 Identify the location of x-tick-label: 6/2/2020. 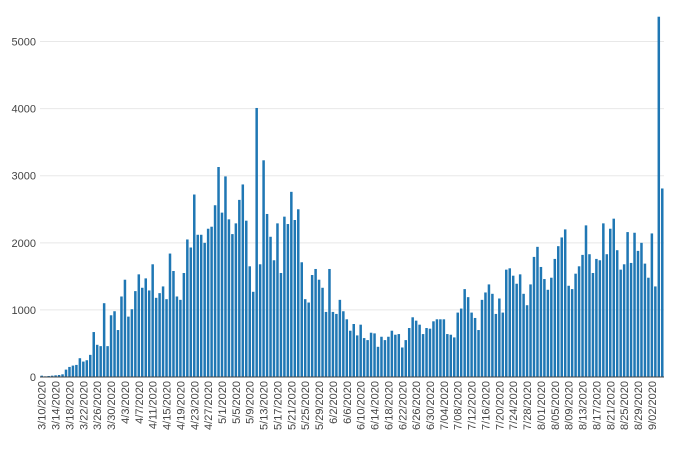
(334, 402).